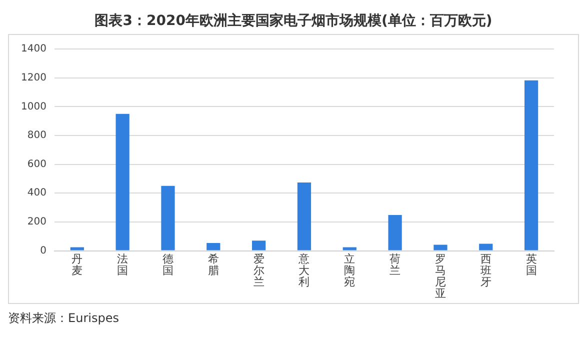  I want to click on y-tick-label: 400, so click(36, 193).